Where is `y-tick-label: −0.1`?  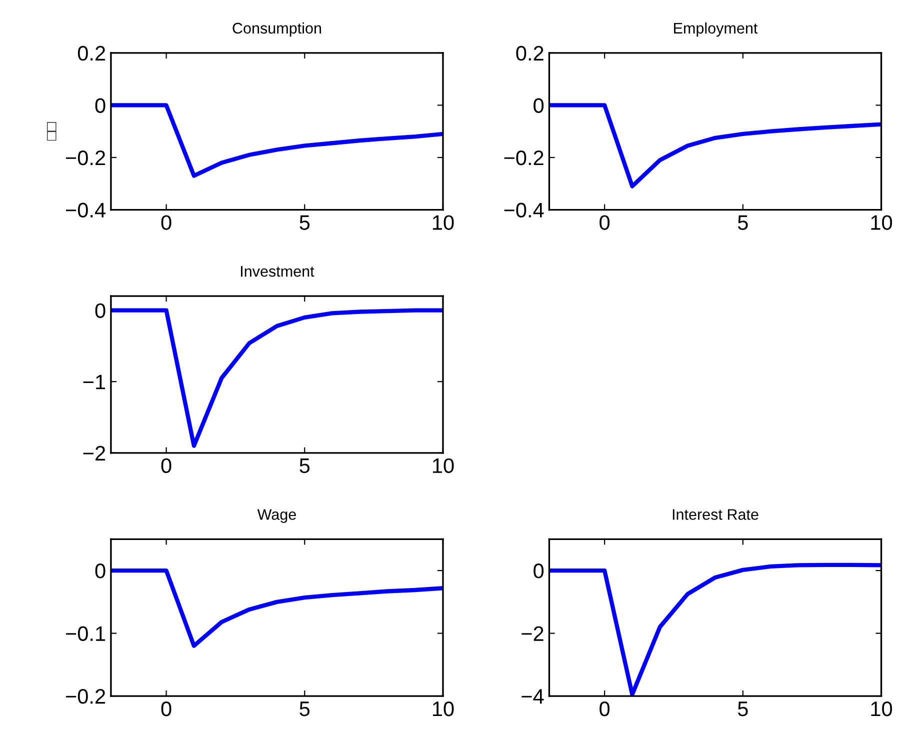
y-tick-label: −0.1 is located at coordinates (86, 634).